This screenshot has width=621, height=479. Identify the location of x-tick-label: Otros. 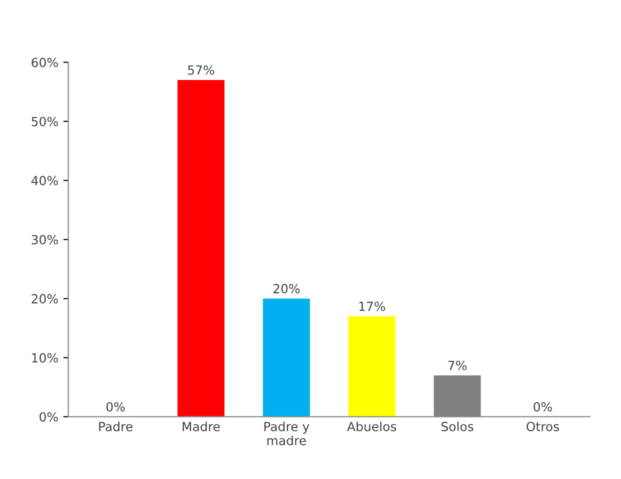
(543, 427).